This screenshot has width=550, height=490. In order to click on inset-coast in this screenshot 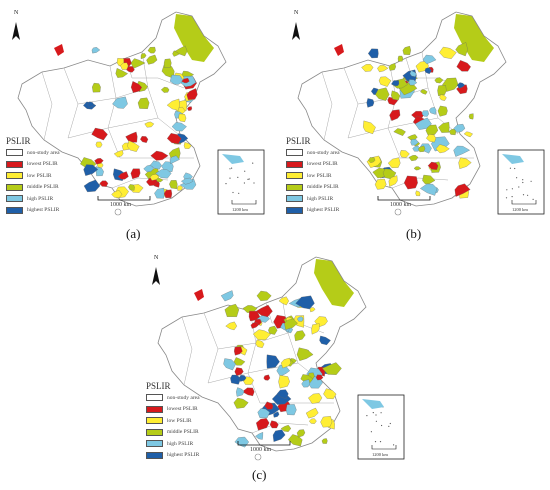, I will do `click(373, 404)`.